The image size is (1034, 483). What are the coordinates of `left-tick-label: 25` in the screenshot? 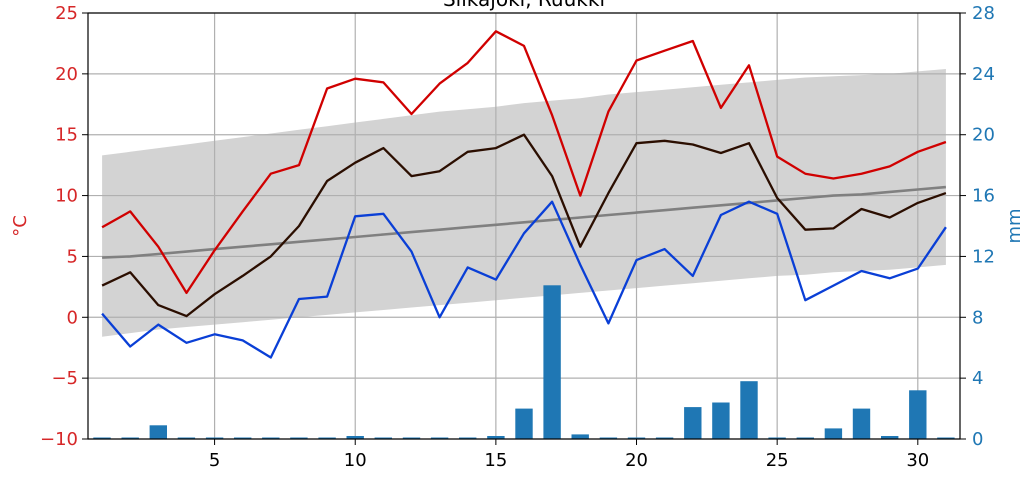 It's located at (66, 13).